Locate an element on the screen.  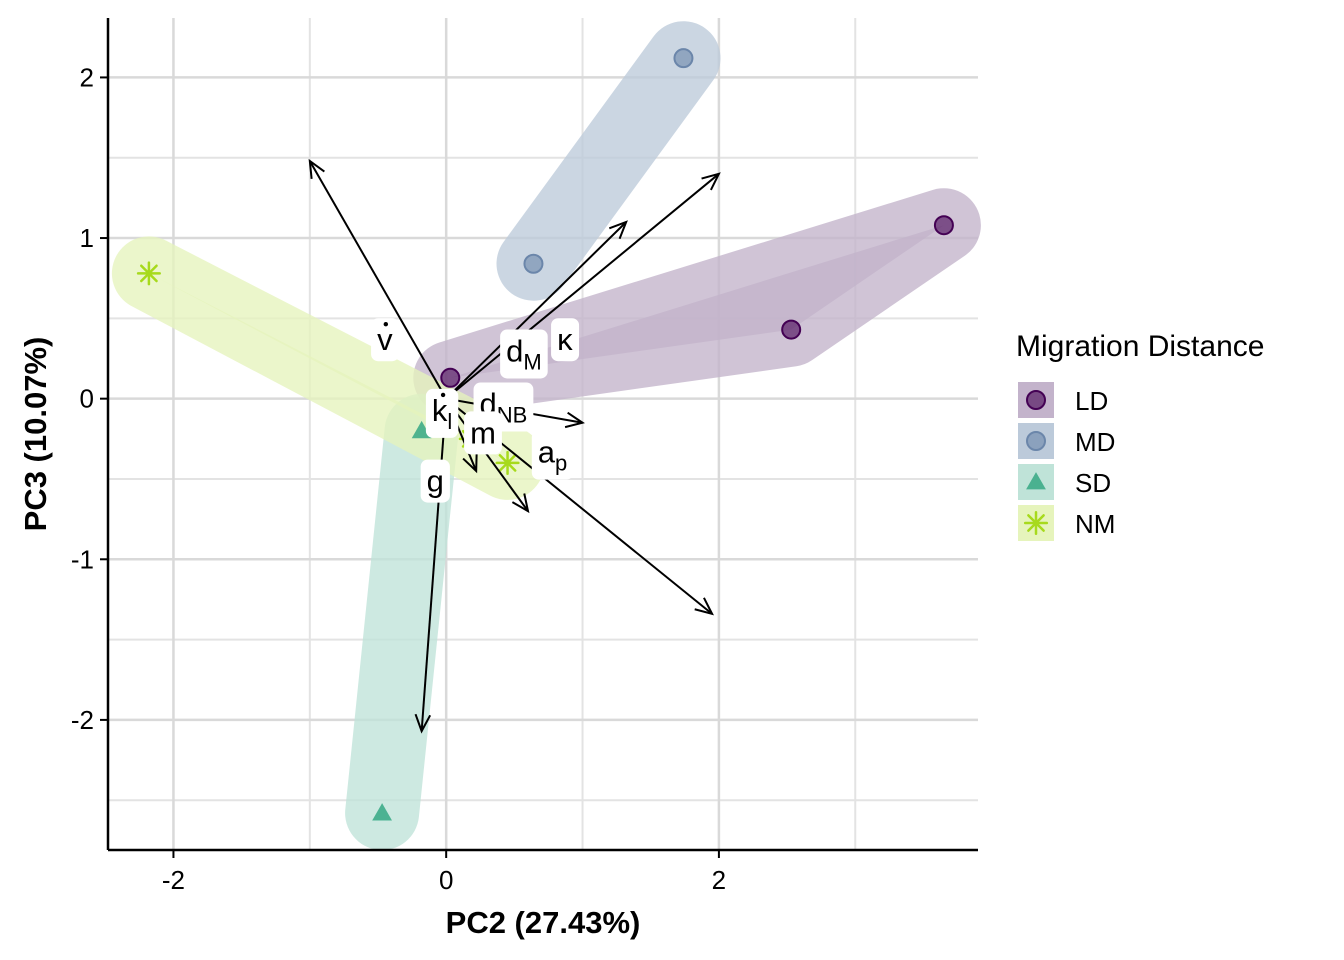
legend-label: MD is located at coordinates (1095, 442).